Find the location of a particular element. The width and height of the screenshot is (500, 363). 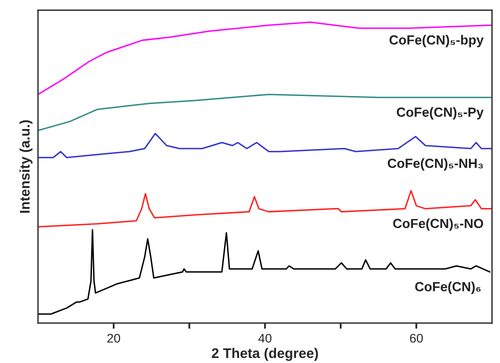

series-label: CoFe(CN)₆ is located at coordinates (448, 288).